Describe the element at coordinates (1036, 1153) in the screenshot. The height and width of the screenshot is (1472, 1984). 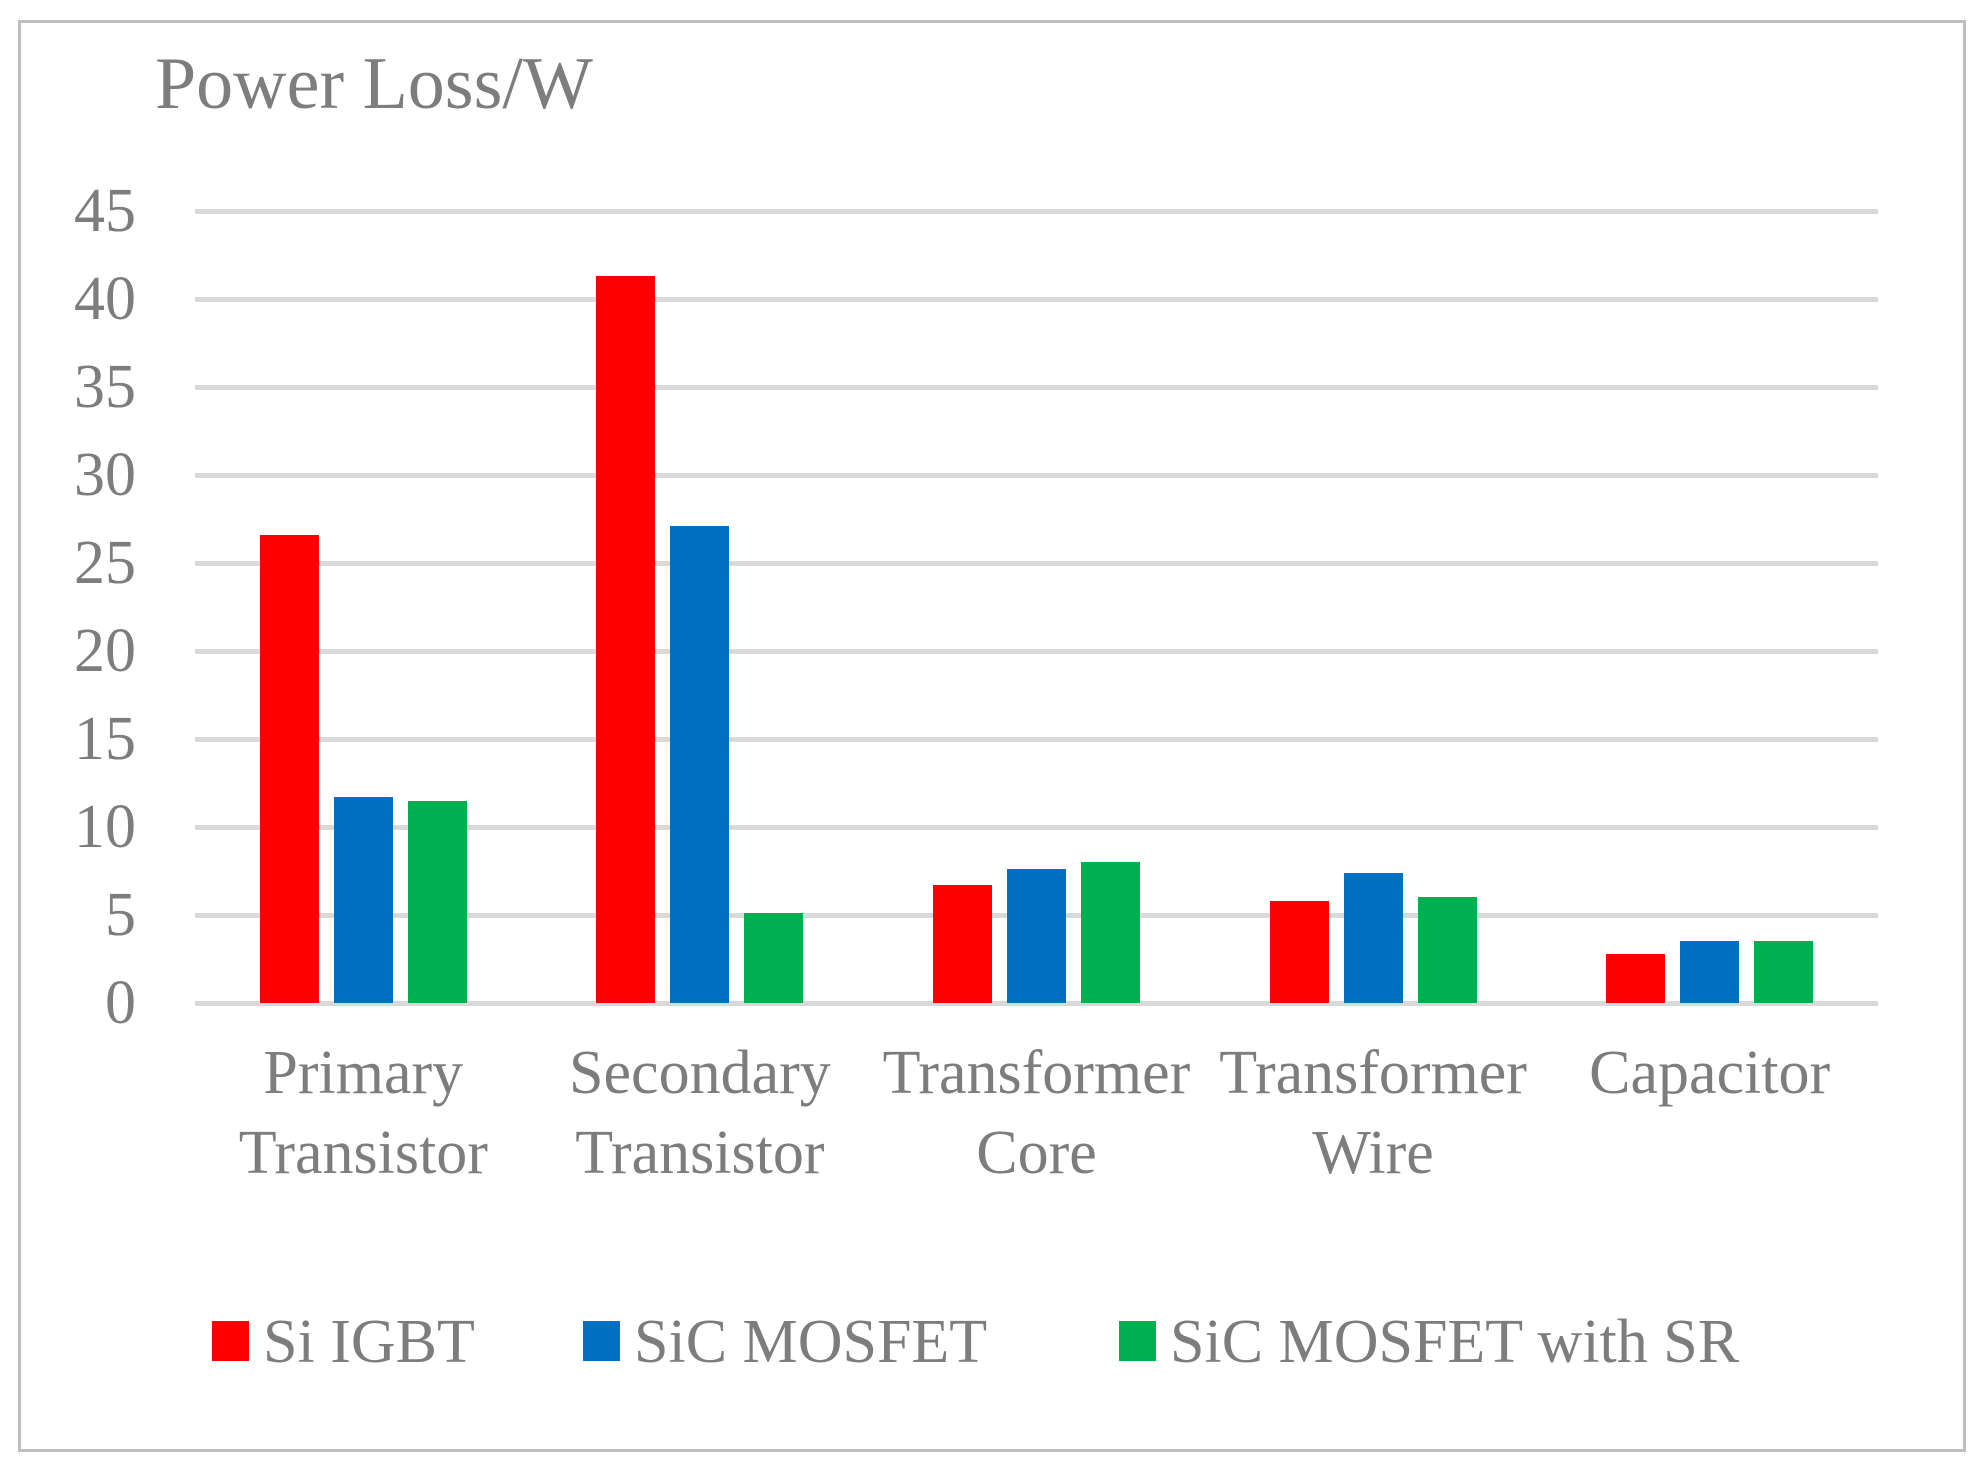
I see `x-axis-label-line: Core` at that location.